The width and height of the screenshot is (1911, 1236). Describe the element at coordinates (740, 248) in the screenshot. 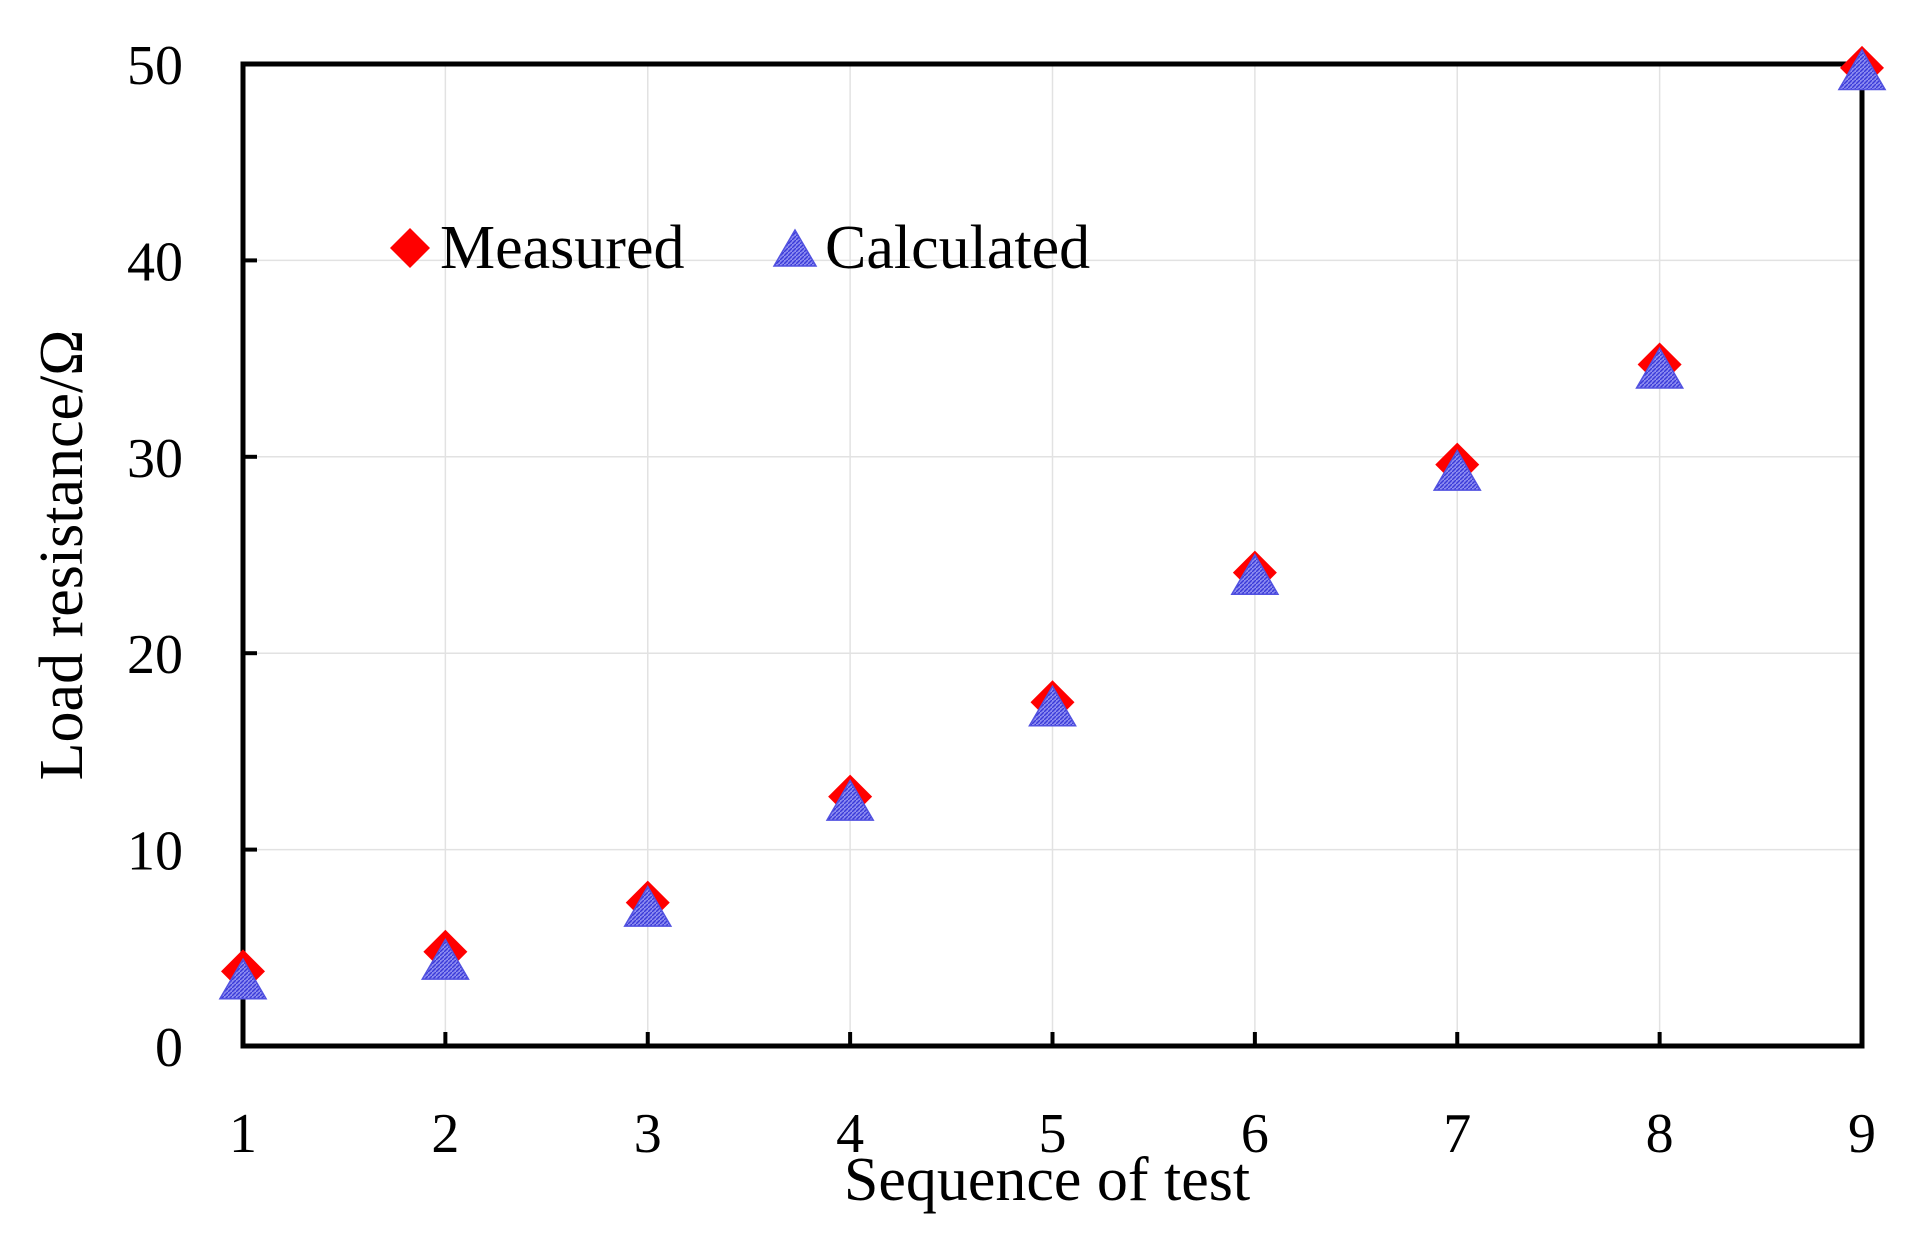

I see `legend: Measured Calculated` at that location.